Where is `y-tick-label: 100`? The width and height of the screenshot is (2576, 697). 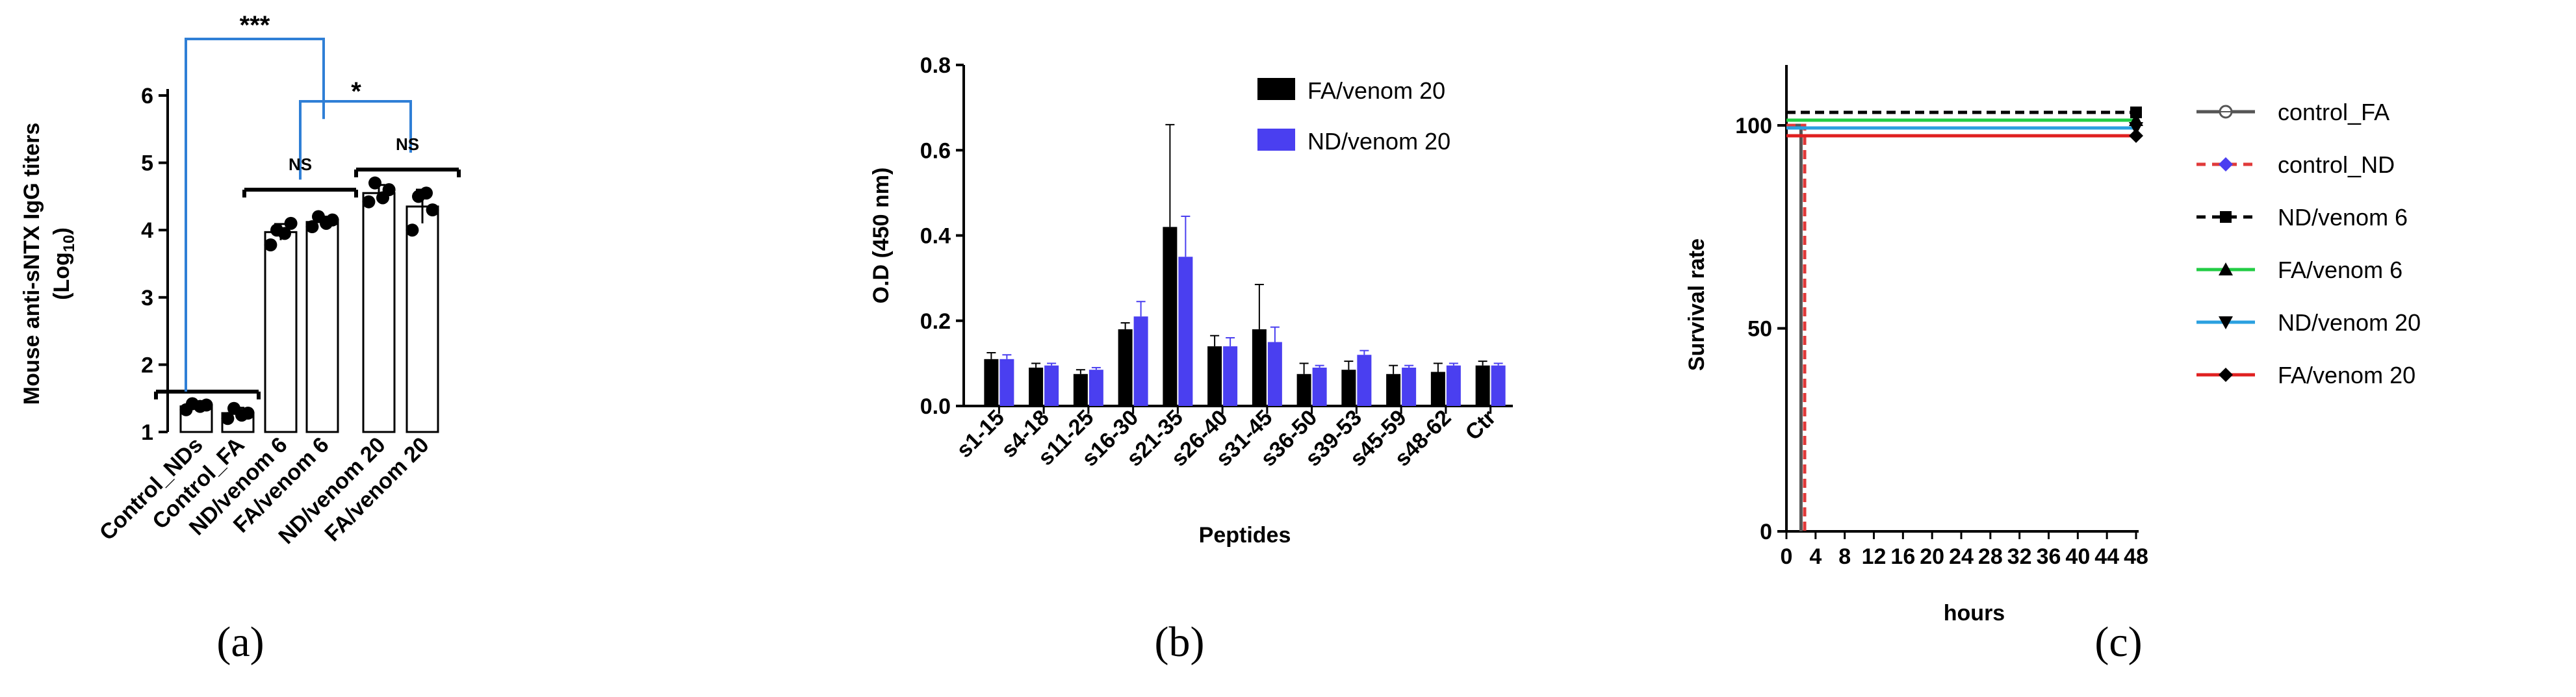 y-tick-label: 100 is located at coordinates (1753, 126).